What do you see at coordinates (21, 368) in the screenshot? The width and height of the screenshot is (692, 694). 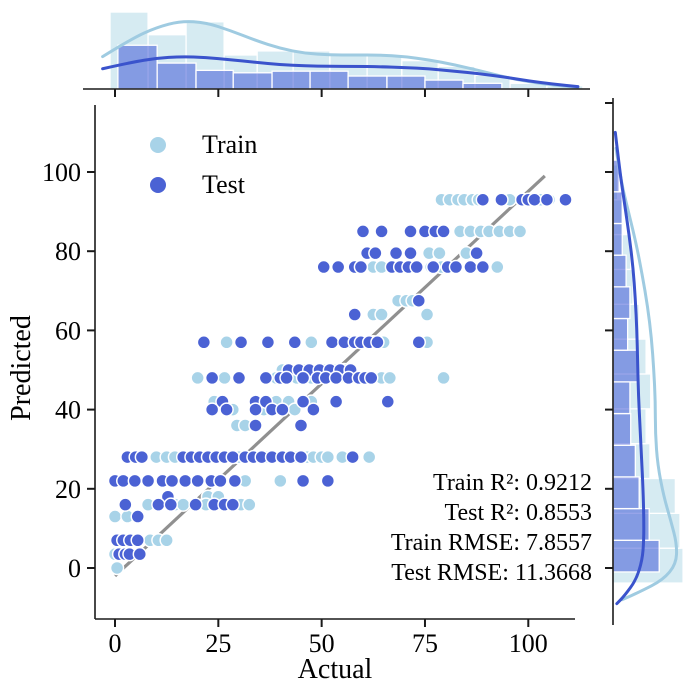 I see `y-axis-label: Predicted` at bounding box center [21, 368].